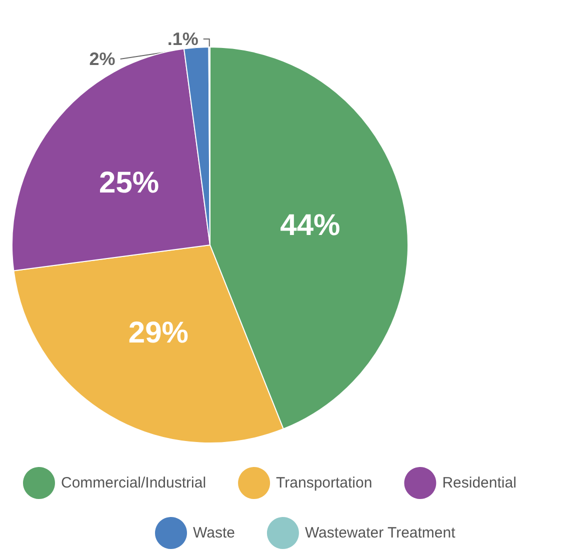 The width and height of the screenshot is (587, 557). I want to click on legend-label: Wastewater Treatment, so click(380, 533).